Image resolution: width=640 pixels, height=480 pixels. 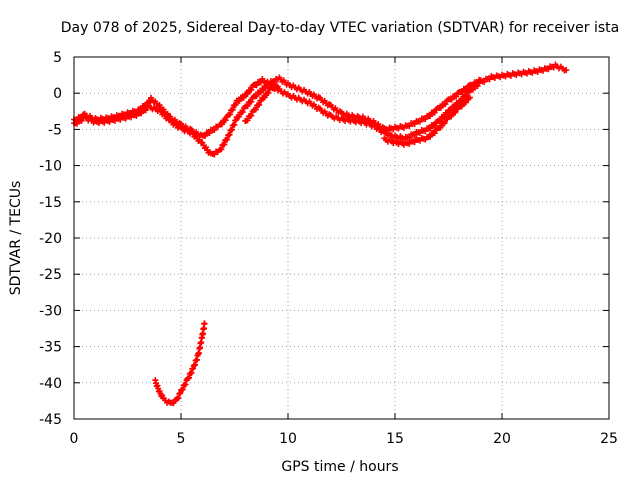 I want to click on x-tick-label: 20, so click(x=502, y=439).